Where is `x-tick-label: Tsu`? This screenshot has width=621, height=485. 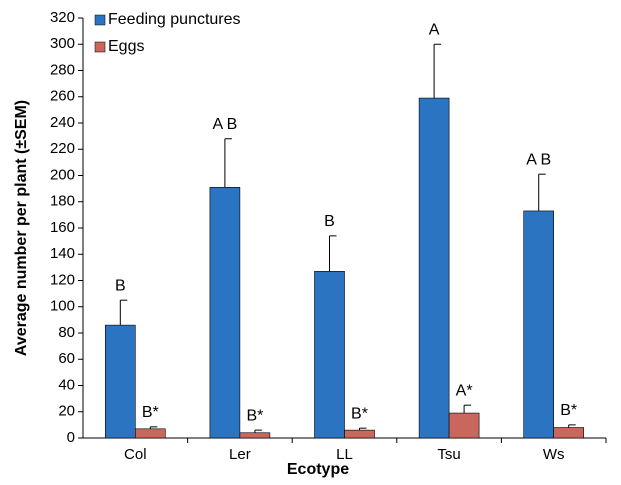
x-tick-label: Tsu is located at coordinates (448, 454).